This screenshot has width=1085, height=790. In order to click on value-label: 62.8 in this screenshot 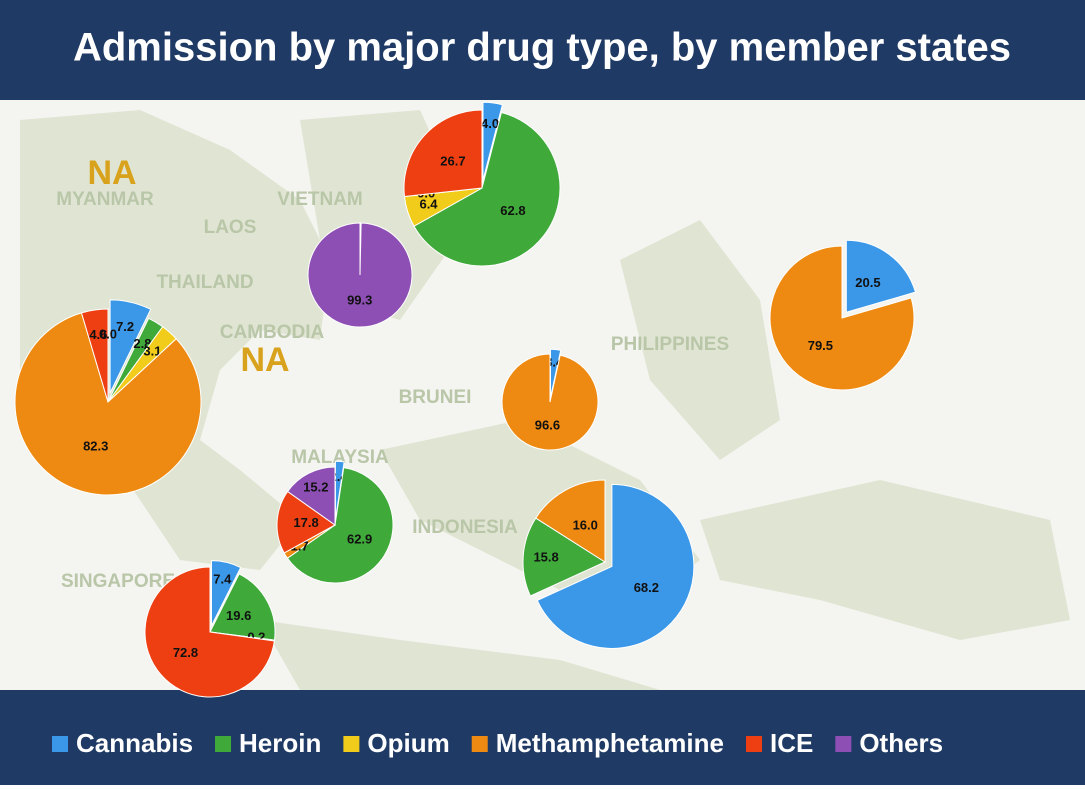, I will do `click(512, 210)`.